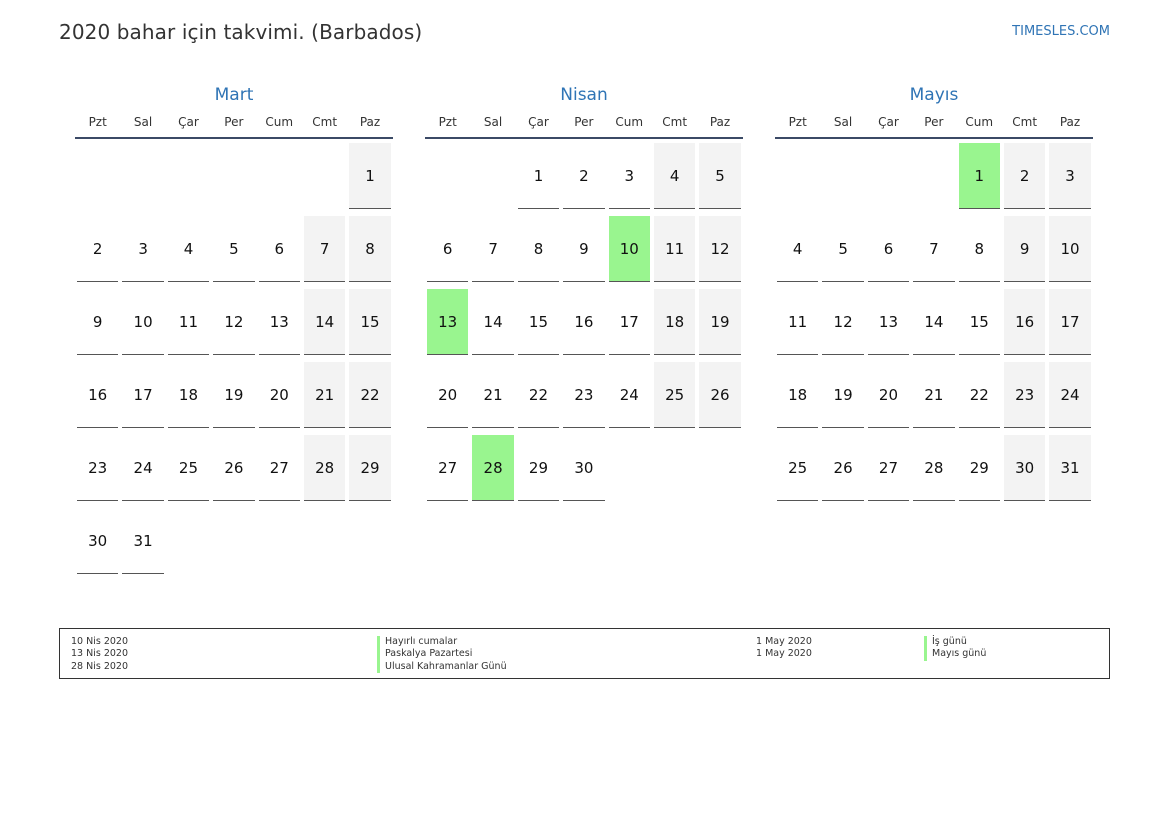 The height and width of the screenshot is (827, 1169). What do you see at coordinates (442, 667) in the screenshot?
I see `legend-holiday-name: Ulusal Kahramanlar Günü` at bounding box center [442, 667].